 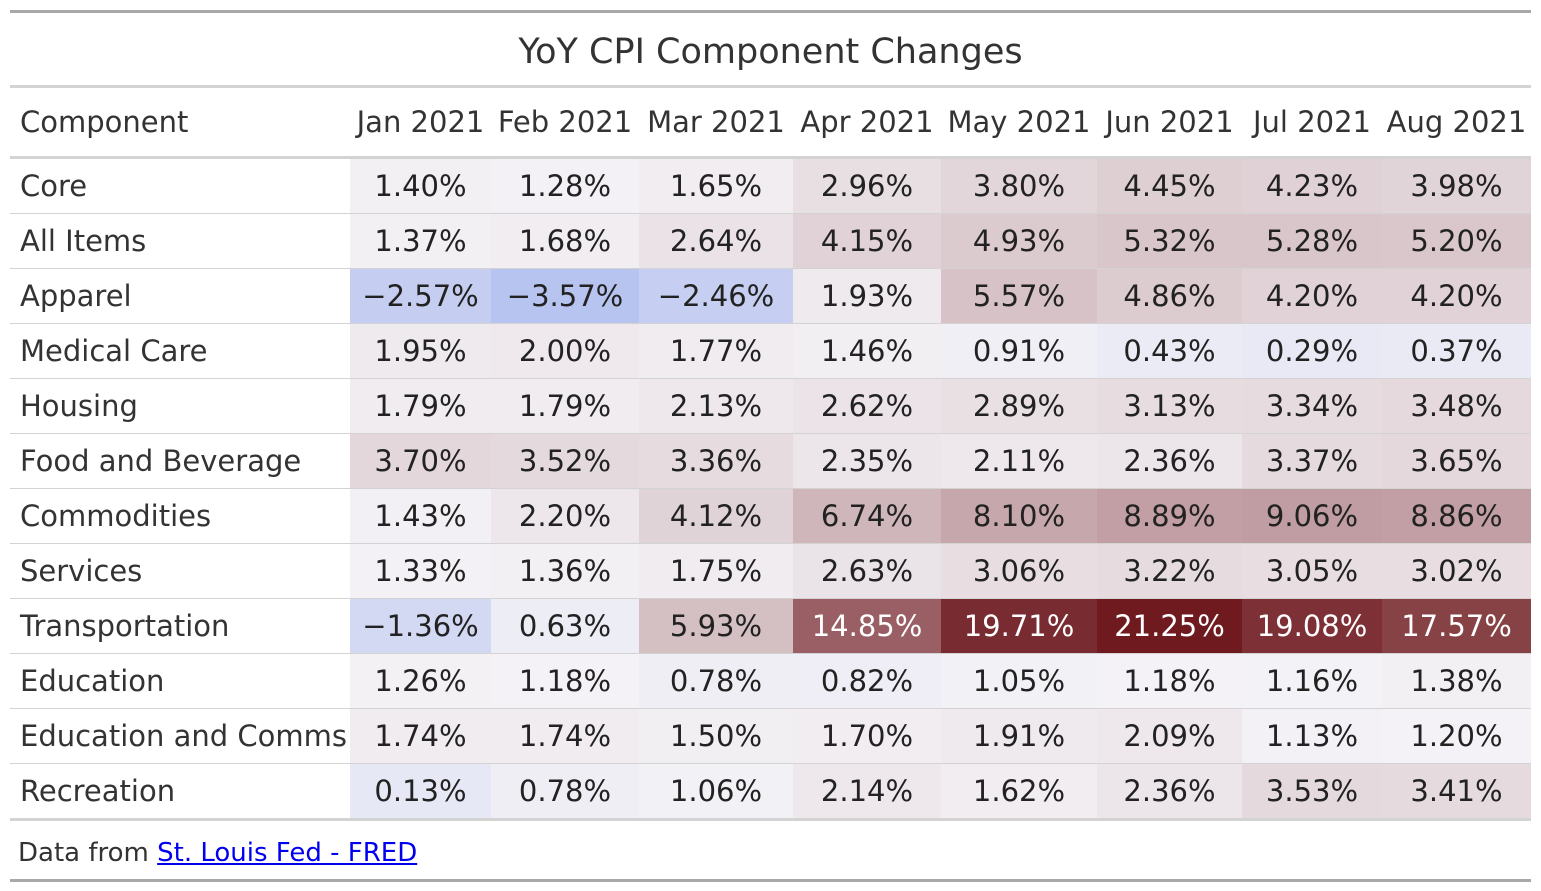 I want to click on value-cell: 2.20%, so click(x=565, y=516).